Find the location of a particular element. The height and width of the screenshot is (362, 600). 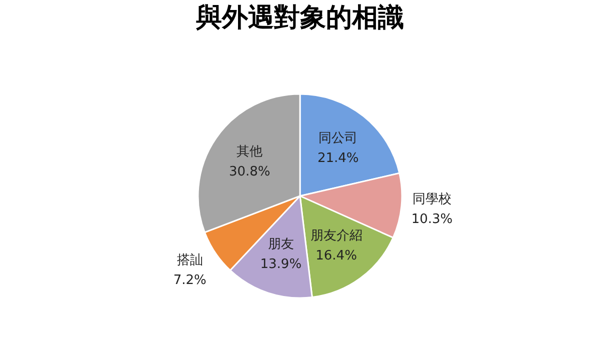

slice-label: 朋友 is located at coordinates (281, 244).